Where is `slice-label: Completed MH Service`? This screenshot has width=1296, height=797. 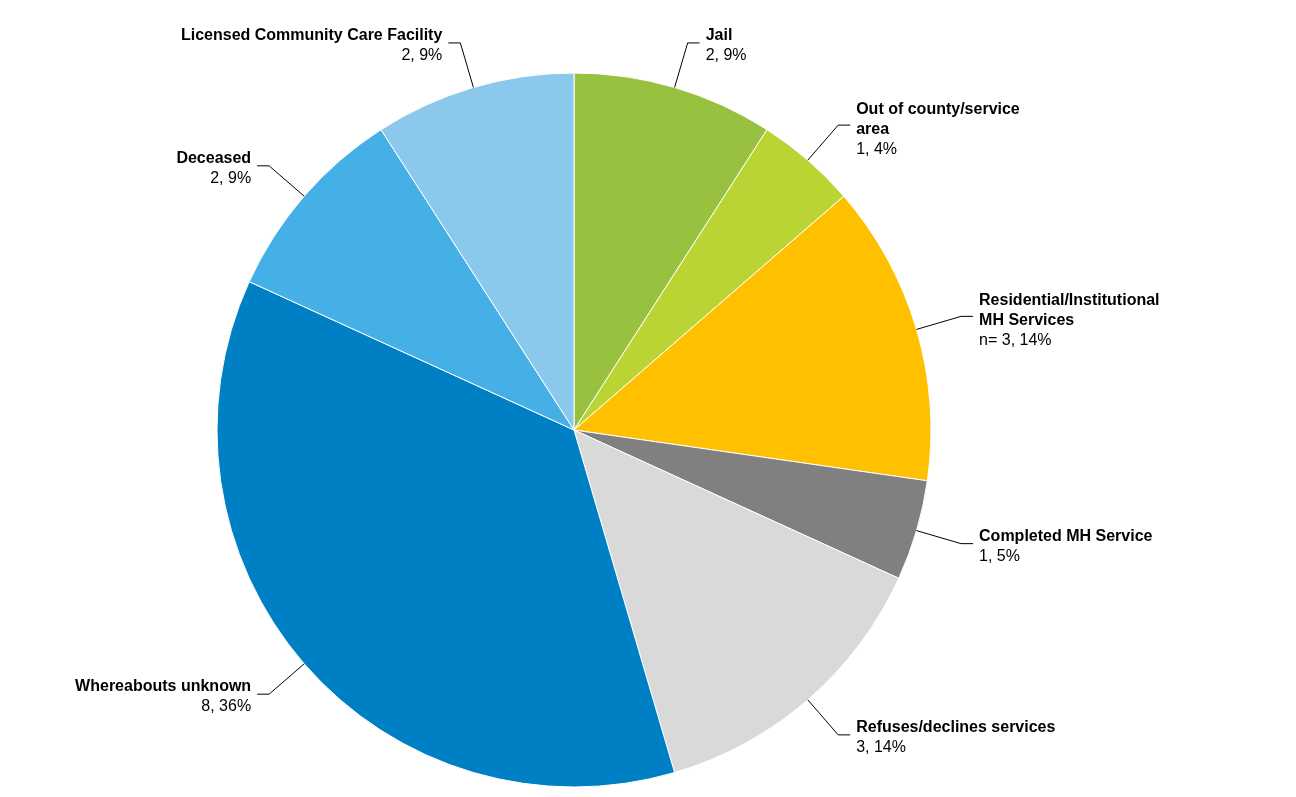
slice-label: Completed MH Service is located at coordinates (1066, 535).